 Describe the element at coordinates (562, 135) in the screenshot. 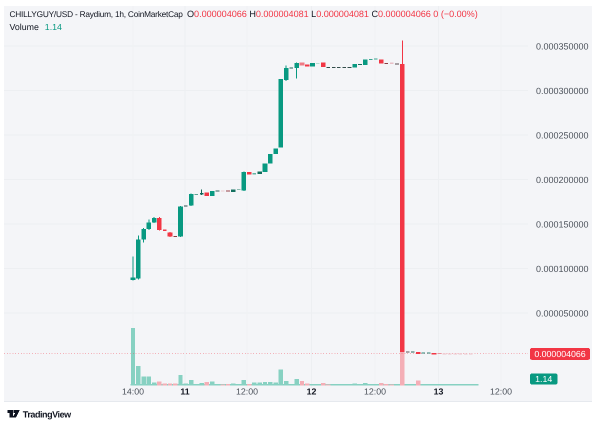

I see `svg-text: 0.000250000` at that location.